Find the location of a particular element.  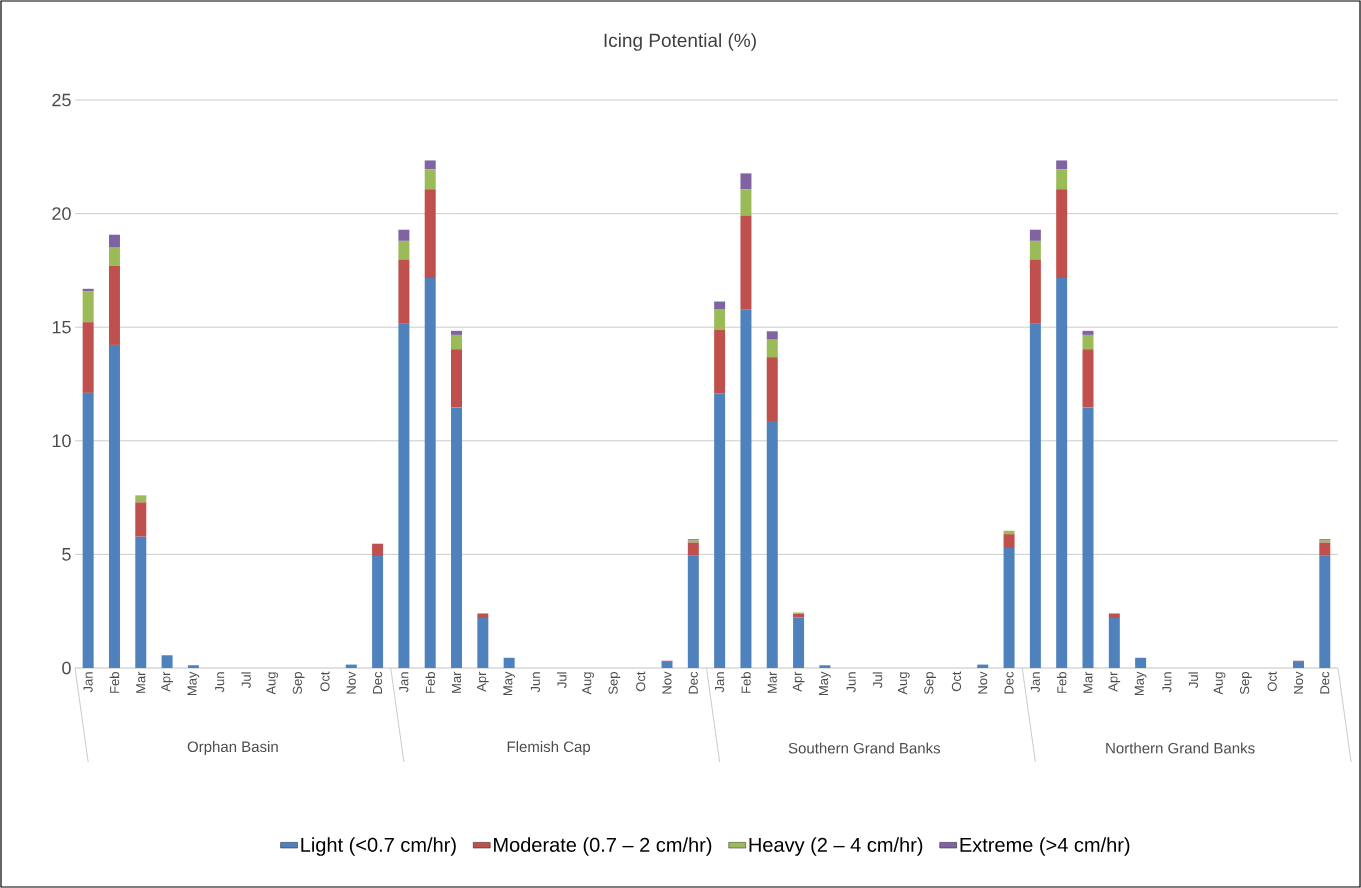

text: Orphan Basin is located at coordinates (232, 748).